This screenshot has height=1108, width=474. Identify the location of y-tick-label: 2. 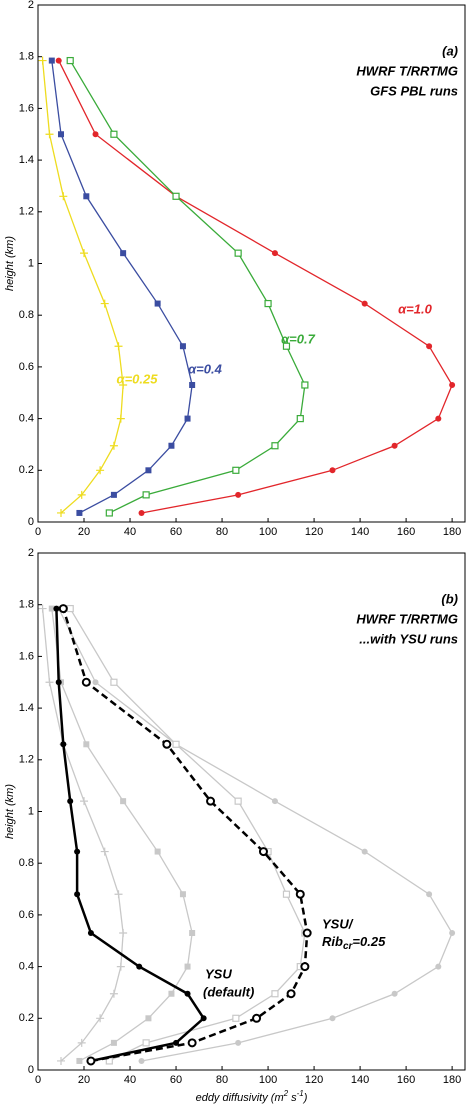
(31, 553).